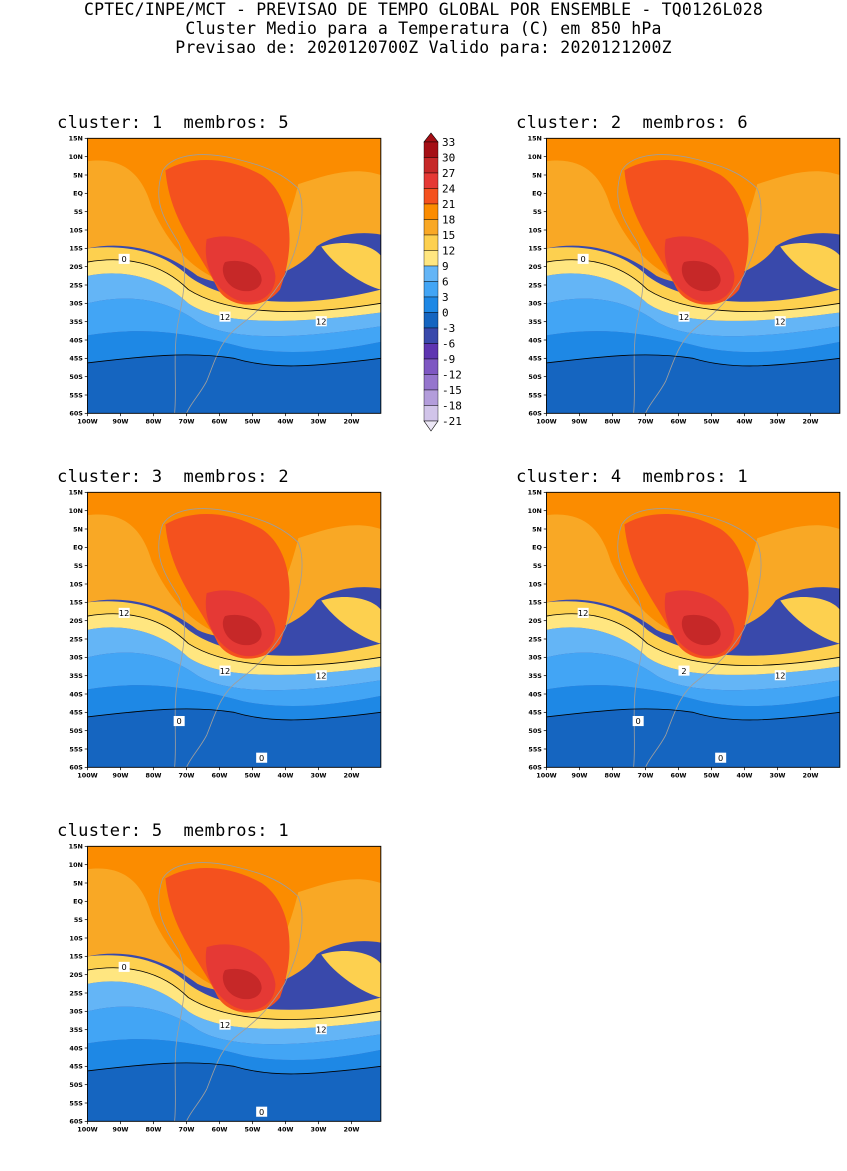 This screenshot has height=1171, width=847. Describe the element at coordinates (811, 775) in the screenshot. I see `lon-label: 20W` at that location.